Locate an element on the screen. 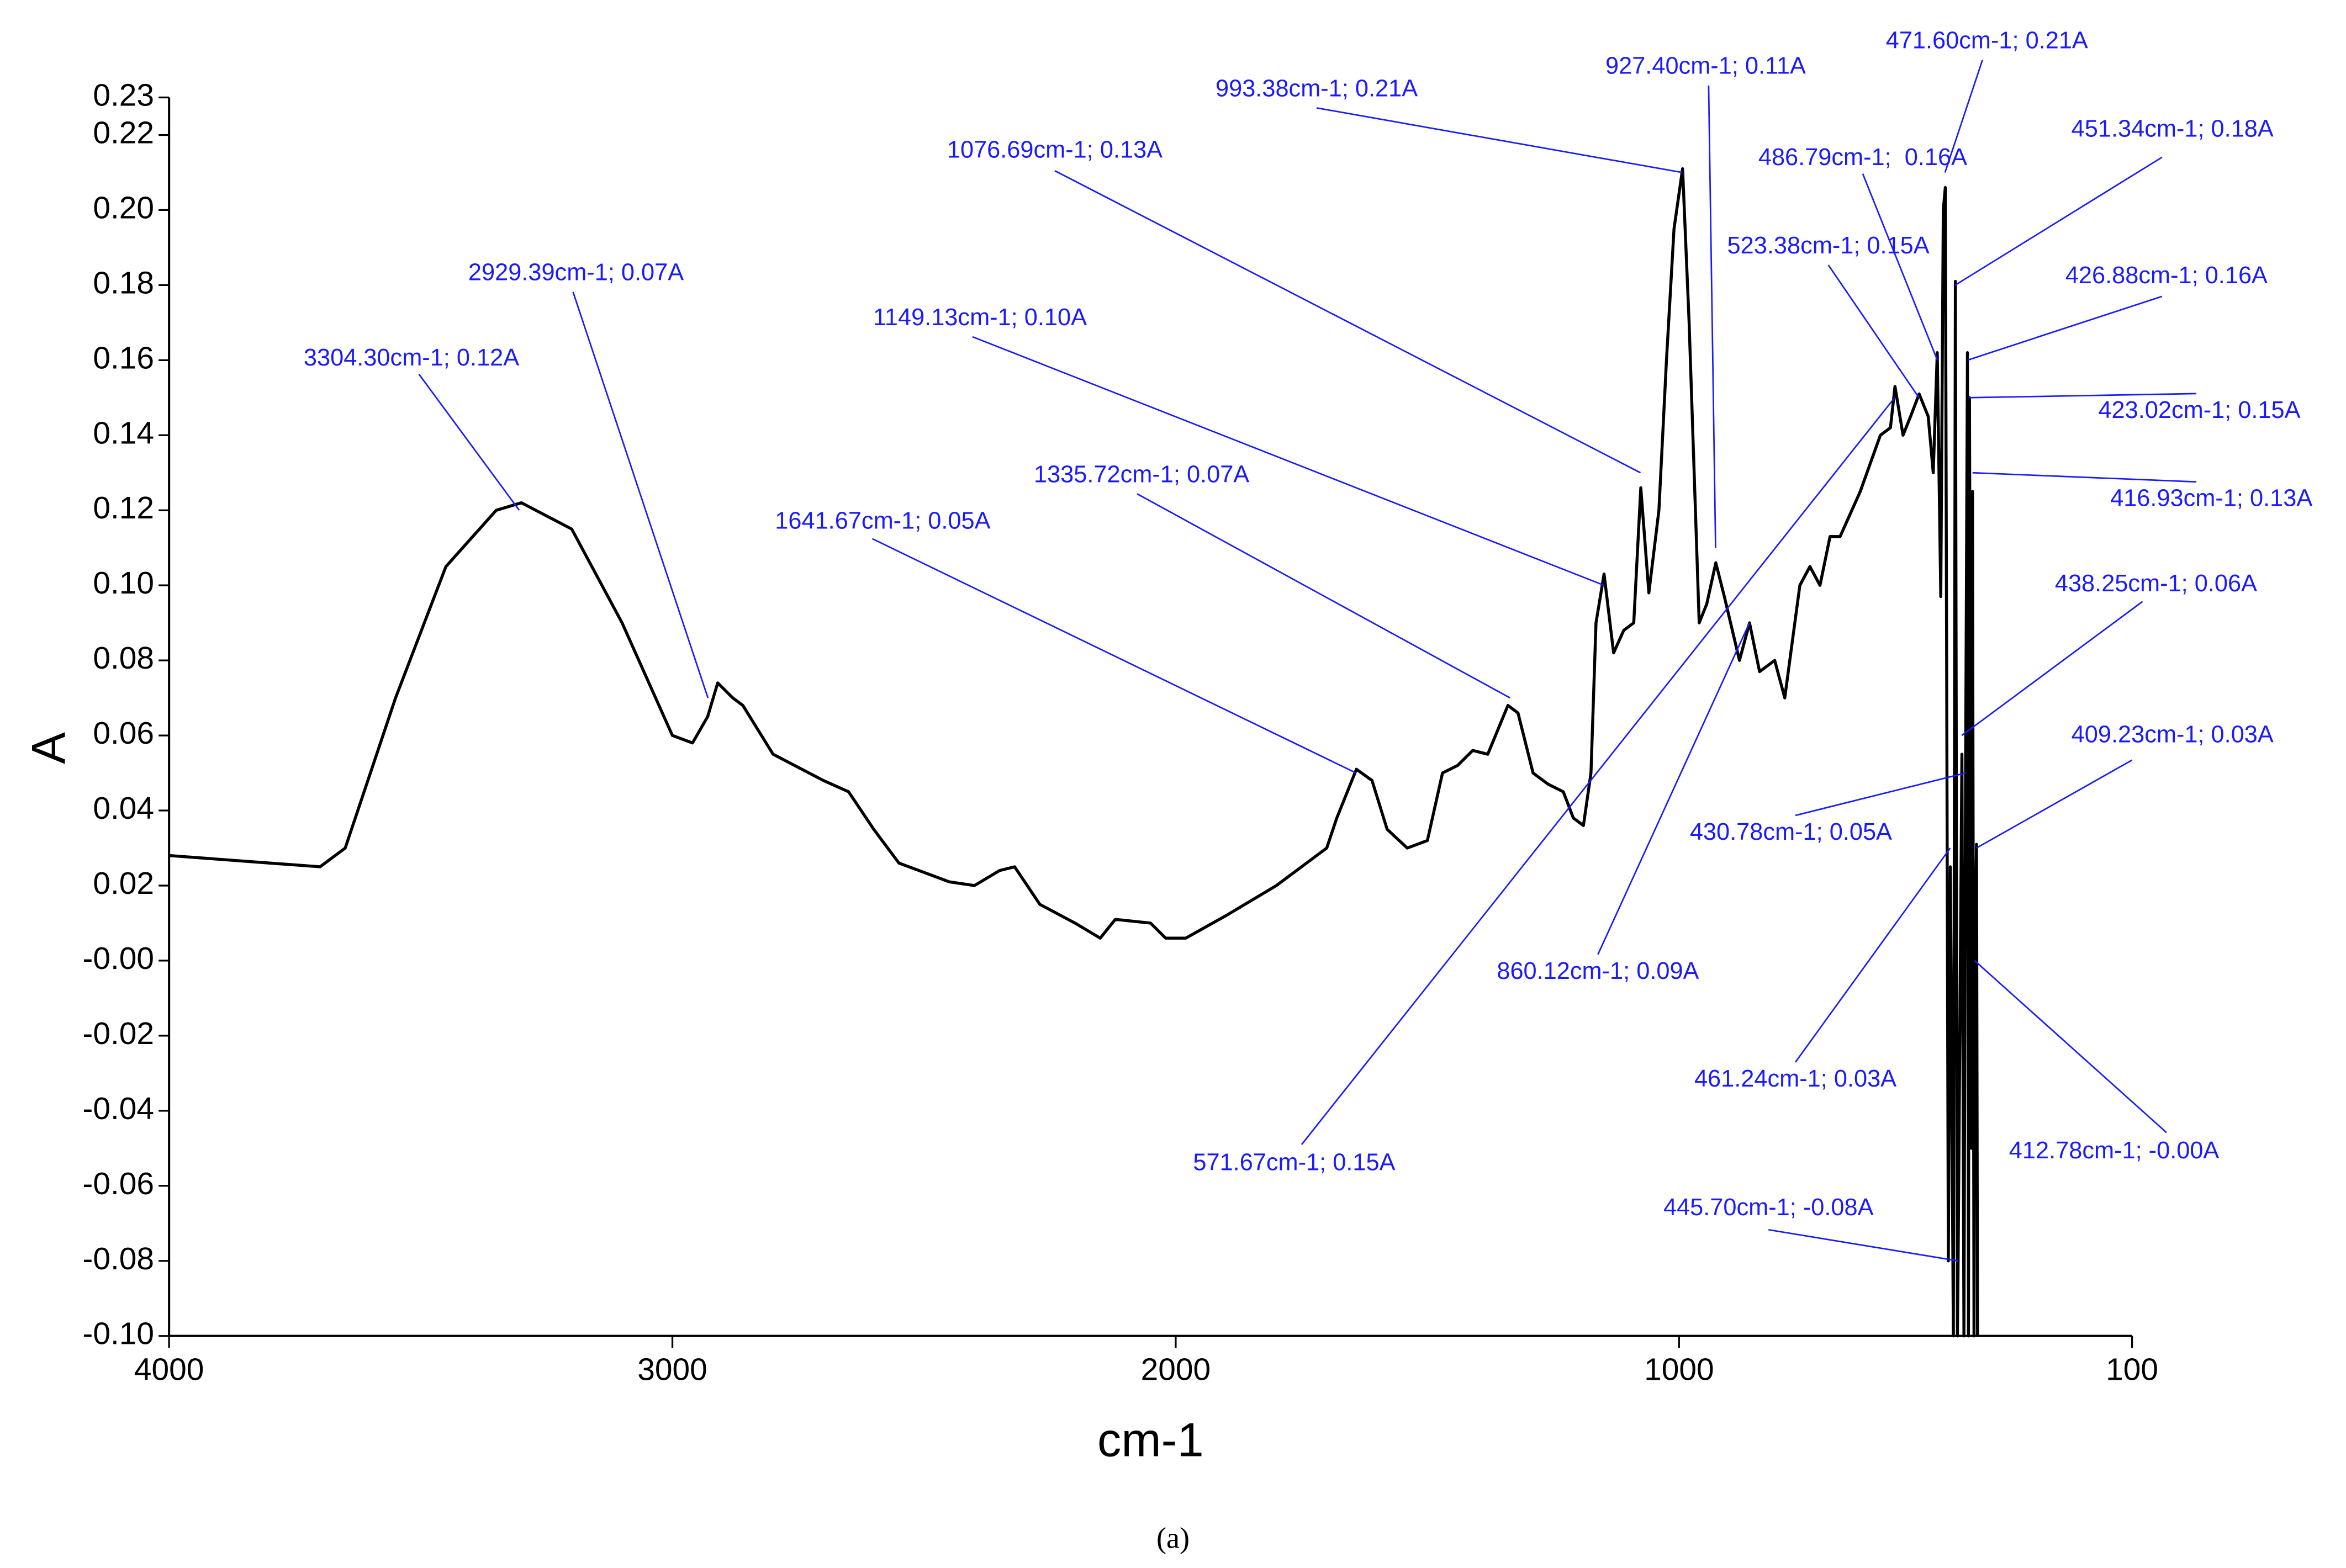 This screenshot has width=2346, height=1568. y-tick-label: 0.18 is located at coordinates (124, 283).